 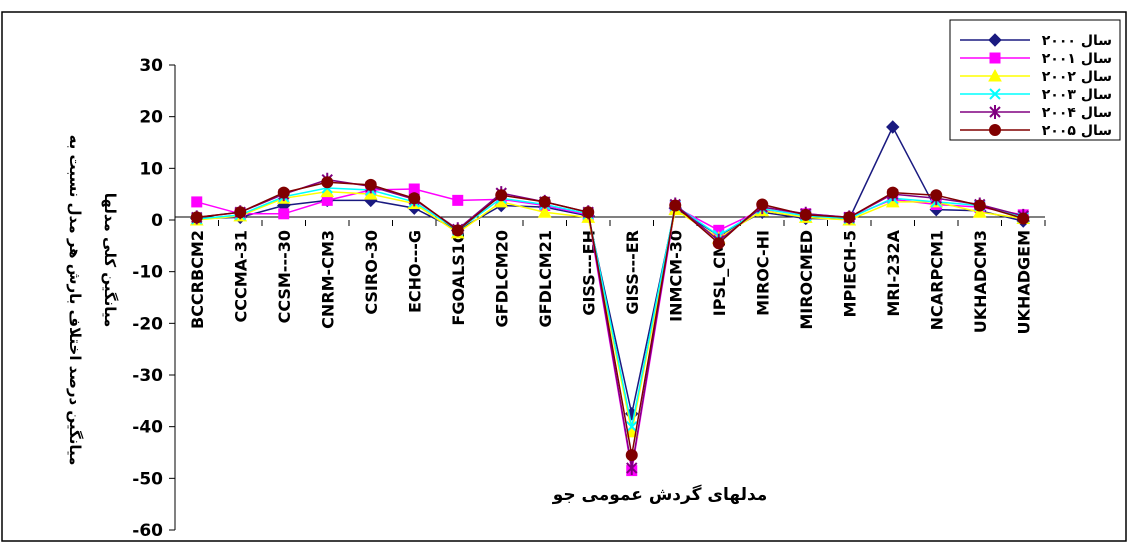 What do you see at coordinates (153, 298) in the screenshot?
I see `y-axis-ticks: 30 20 10 0 -10 -20 -30 -40 -50 -60` at bounding box center [153, 298].